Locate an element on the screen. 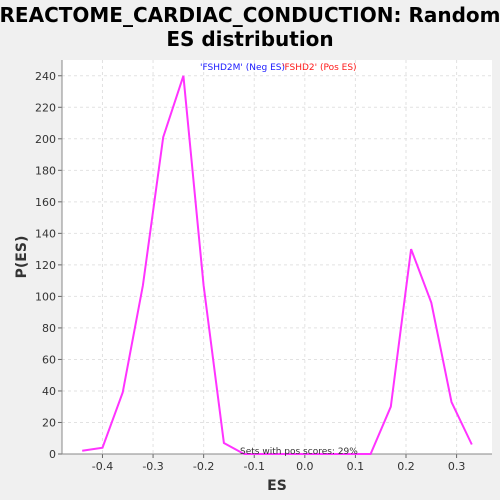 This screenshot has height=500, width=500. annotation-pos-es: 'FSHD2' (Pos ES) is located at coordinates (319, 68).